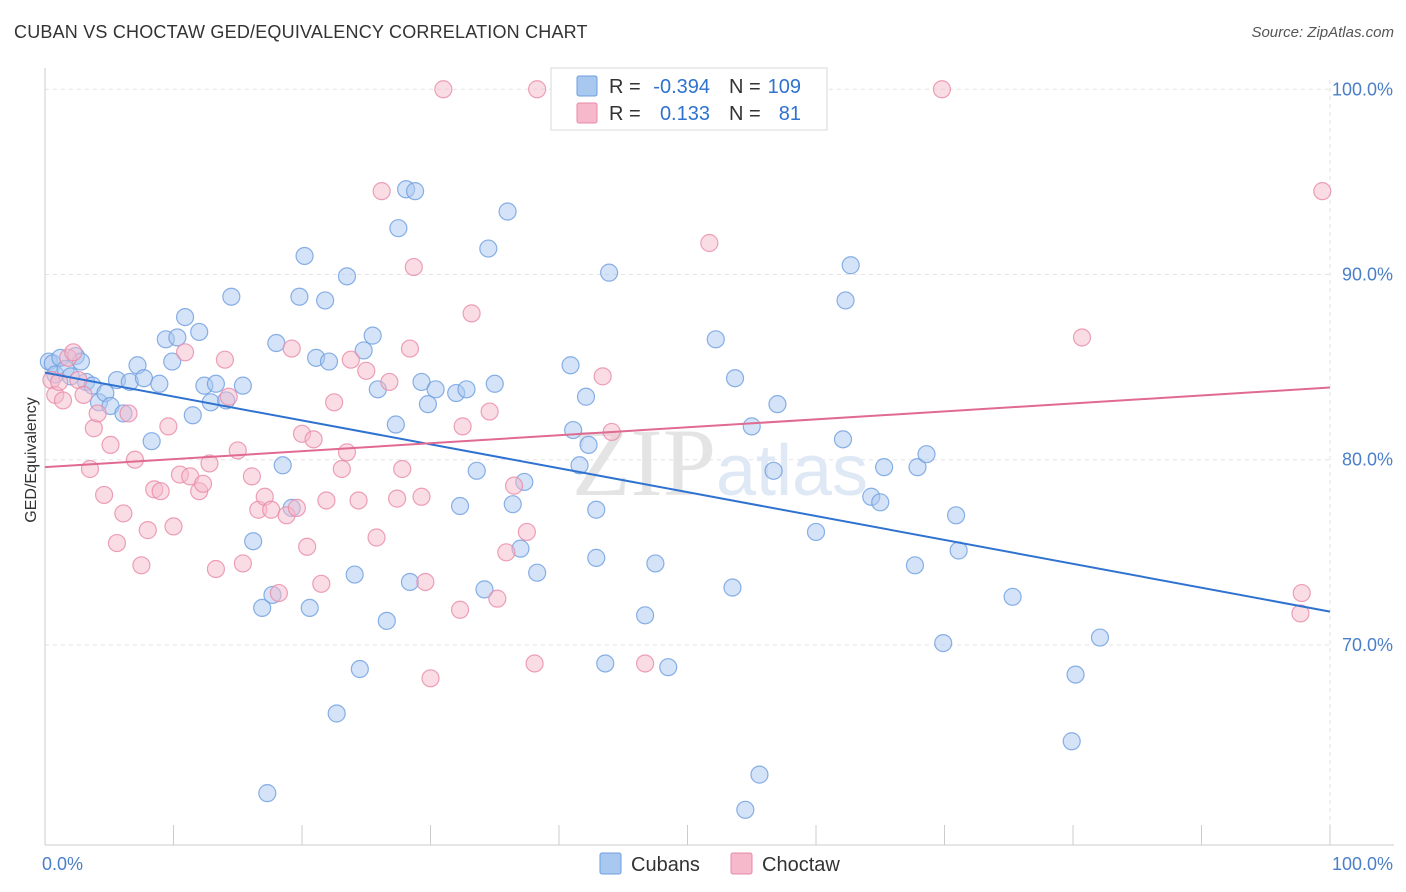 The height and width of the screenshot is (892, 1406). Describe the element at coordinates (745, 114) in the screenshot. I see `choctaw-n-label: N =` at that location.